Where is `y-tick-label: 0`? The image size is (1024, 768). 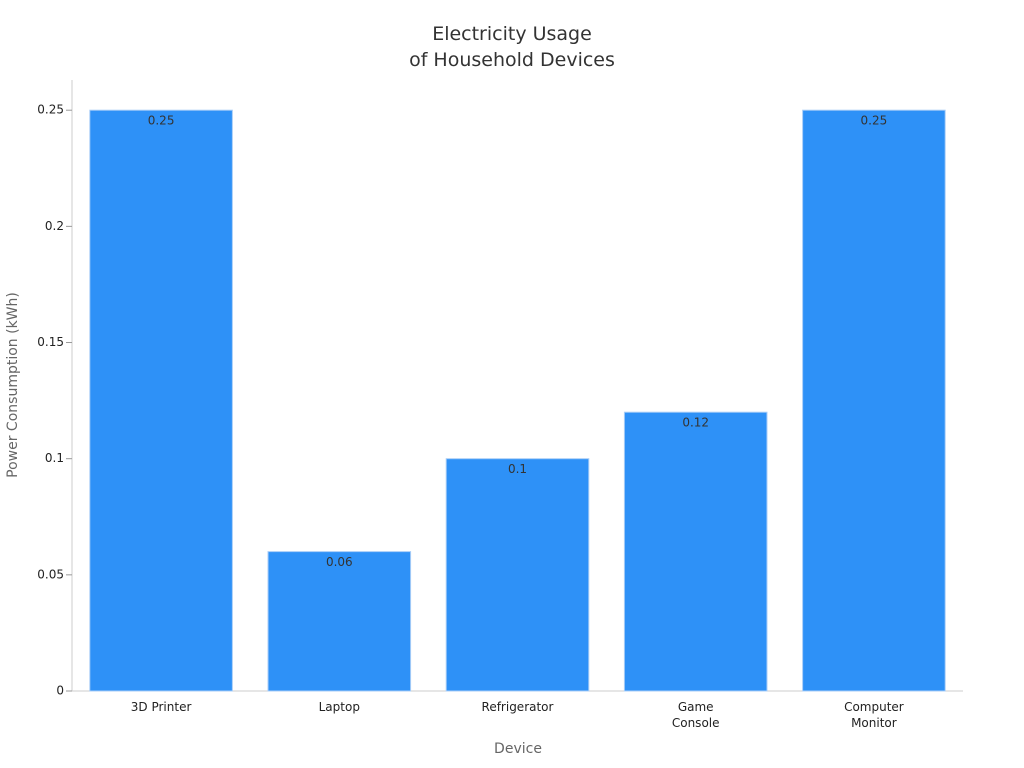 y-tick-label: 0 is located at coordinates (60, 691).